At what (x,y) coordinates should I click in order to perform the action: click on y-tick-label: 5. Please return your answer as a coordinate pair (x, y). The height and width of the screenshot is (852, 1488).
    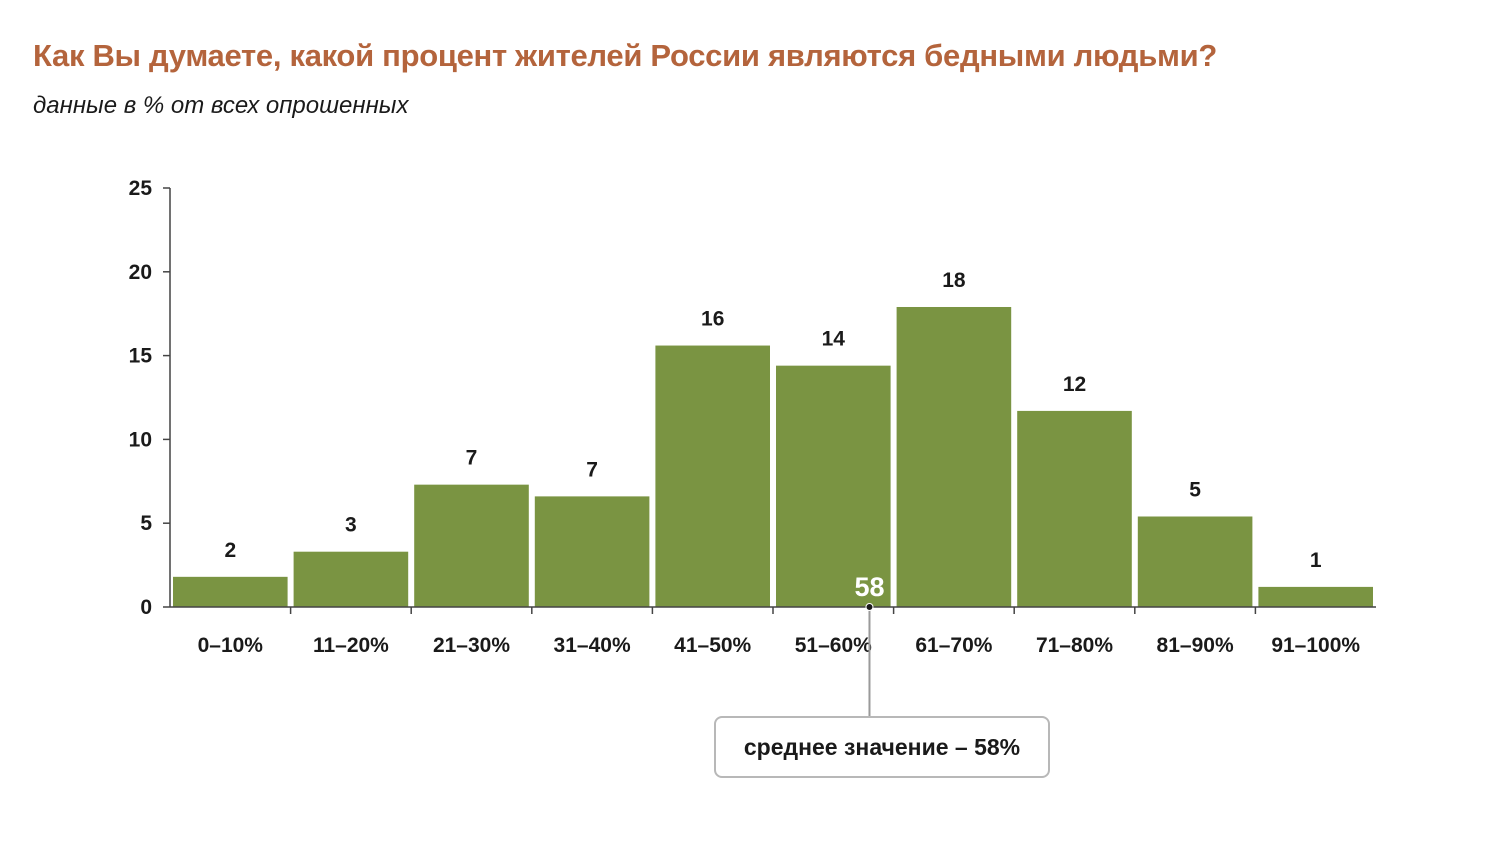
    Looking at the image, I should click on (146, 523).